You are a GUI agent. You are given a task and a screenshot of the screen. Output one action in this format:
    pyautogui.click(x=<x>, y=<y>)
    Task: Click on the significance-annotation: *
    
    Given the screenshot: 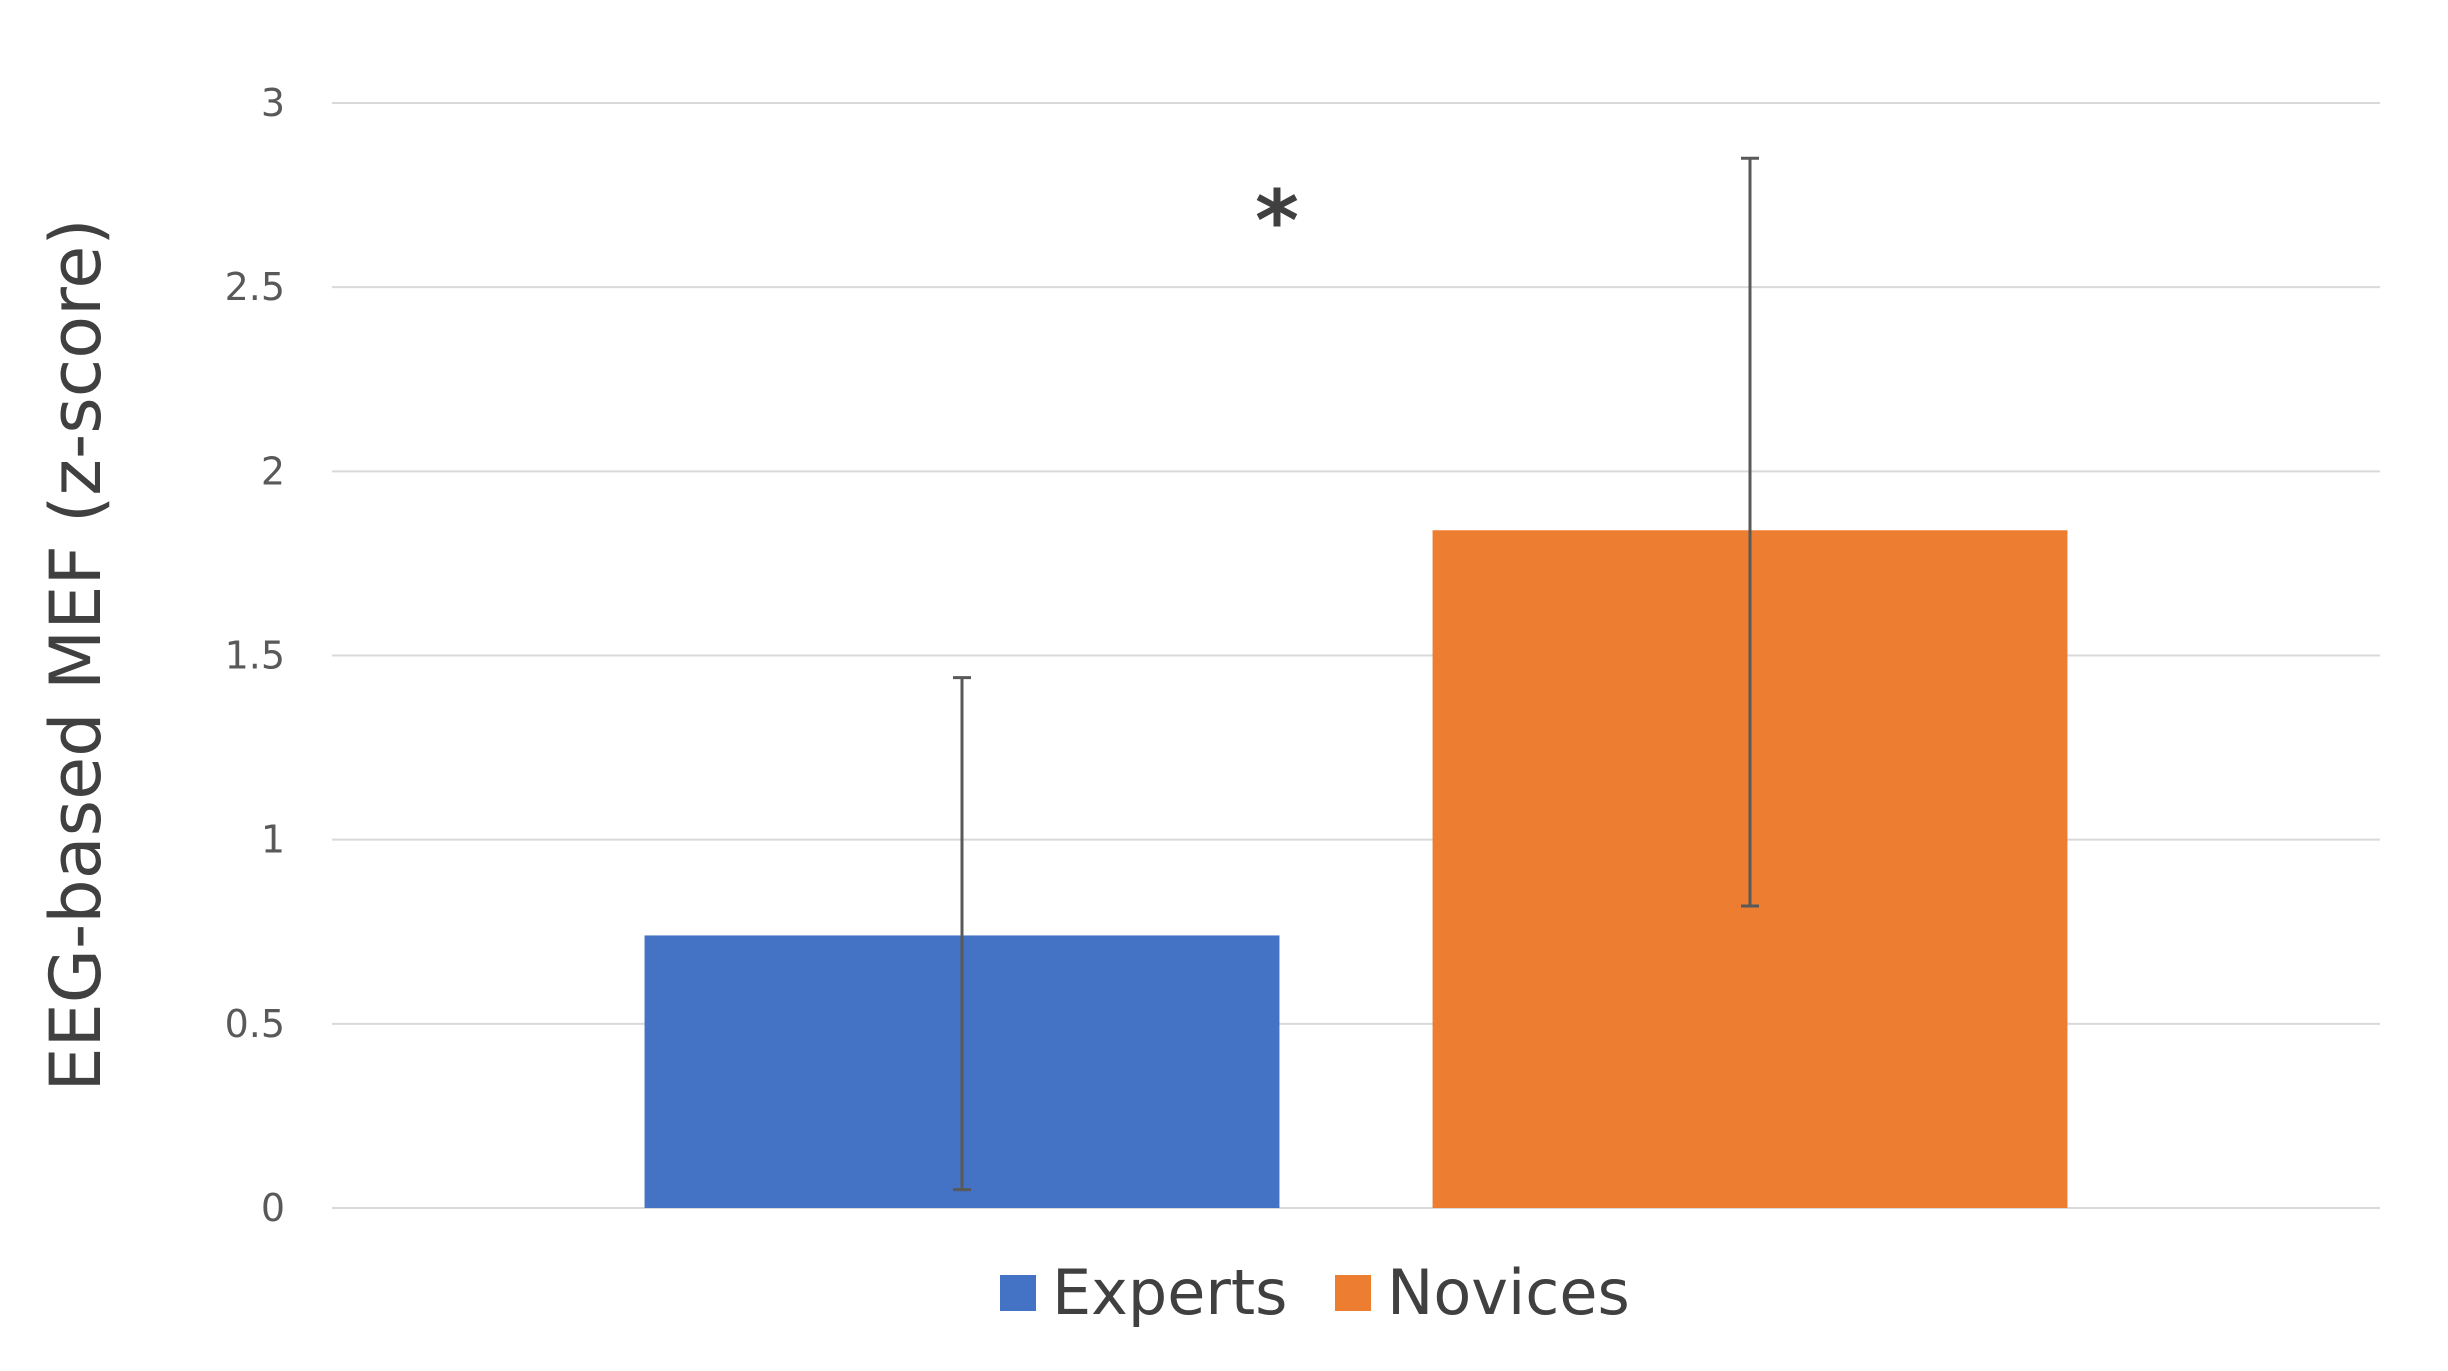 What is the action you would take?
    pyautogui.click(x=1277, y=221)
    